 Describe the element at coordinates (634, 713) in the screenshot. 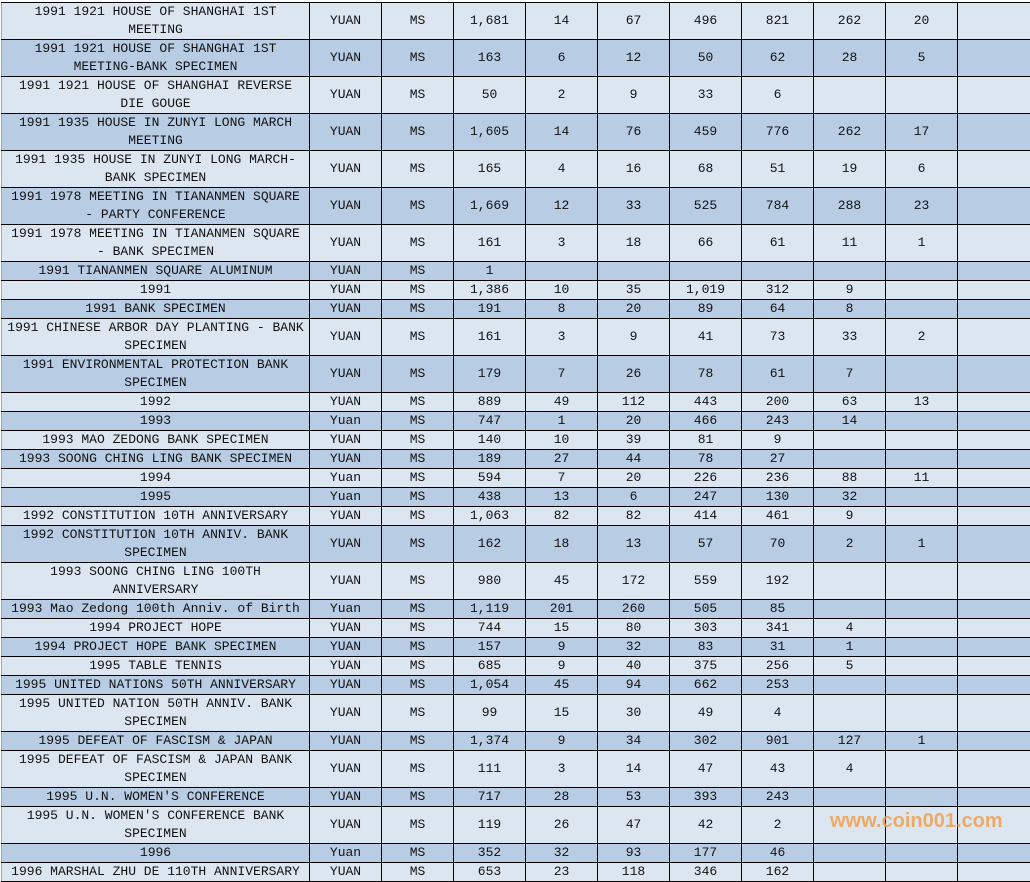

I see `cell-grade-col-2: 30` at that location.